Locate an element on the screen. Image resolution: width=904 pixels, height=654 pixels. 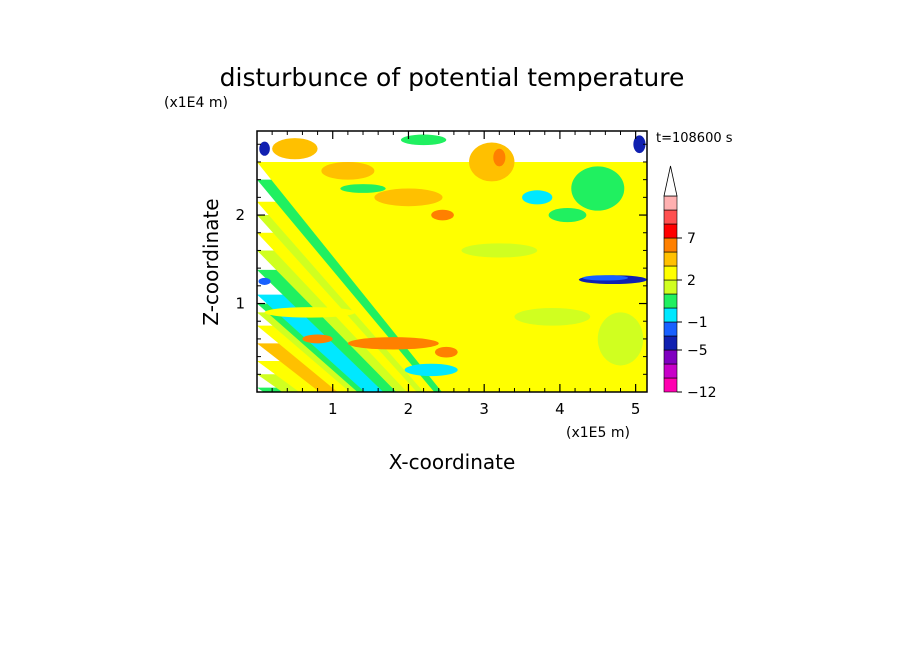
time-label: t=108600 s is located at coordinates (694, 138).